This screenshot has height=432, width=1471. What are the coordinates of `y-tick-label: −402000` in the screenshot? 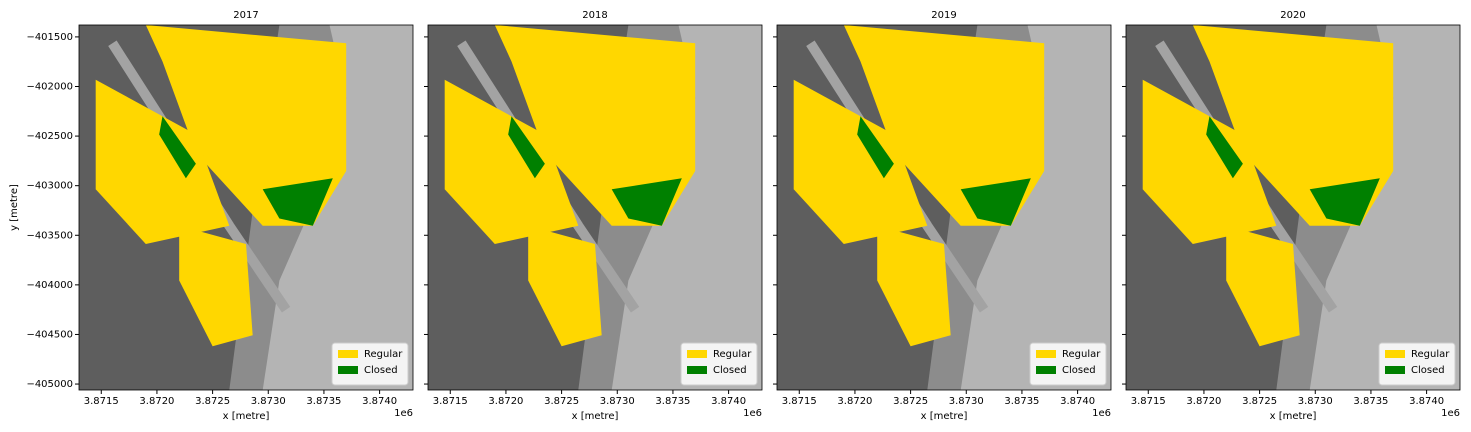 It's located at (49, 86).